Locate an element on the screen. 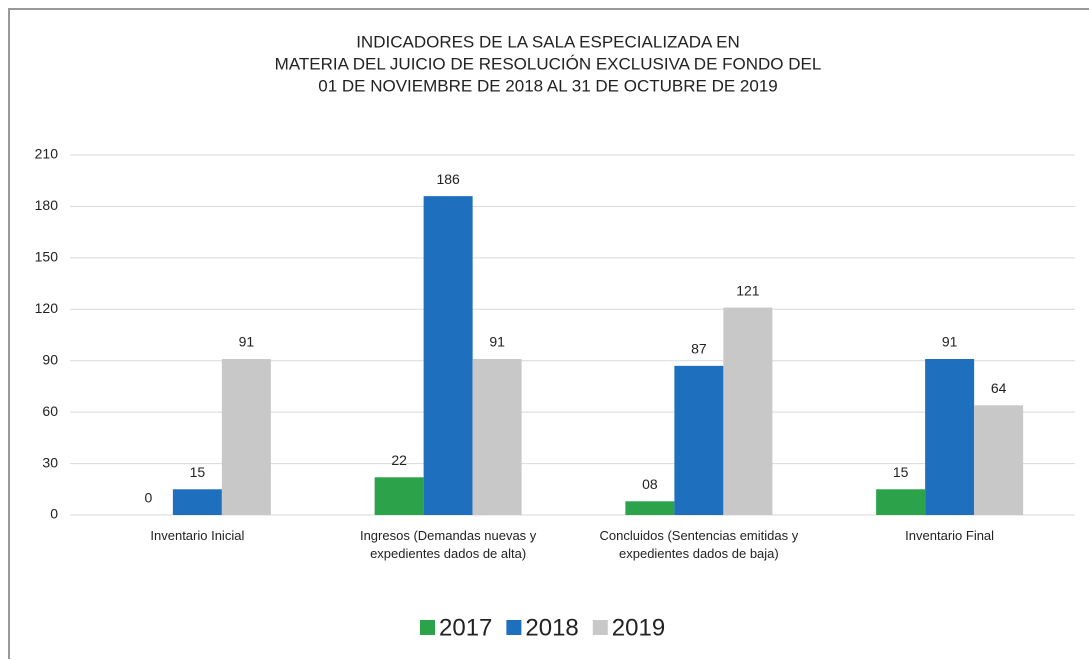 The image size is (1089, 660). legend-label: 2019 is located at coordinates (638, 627).